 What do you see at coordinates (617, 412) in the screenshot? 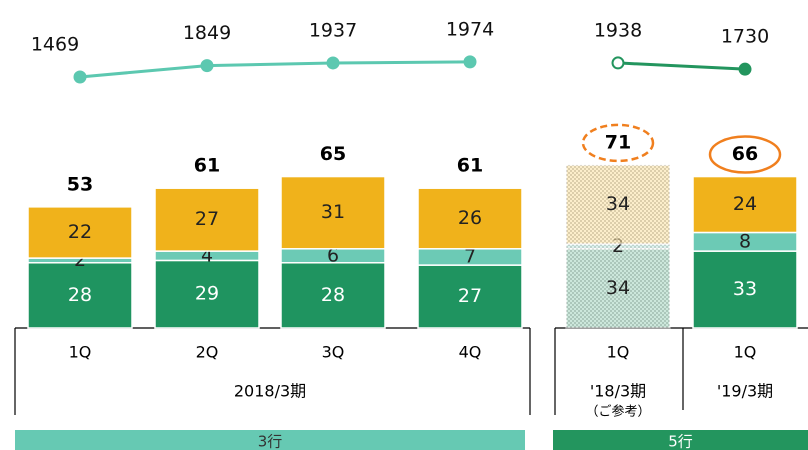
I see `note: （ご参考）` at bounding box center [617, 412].